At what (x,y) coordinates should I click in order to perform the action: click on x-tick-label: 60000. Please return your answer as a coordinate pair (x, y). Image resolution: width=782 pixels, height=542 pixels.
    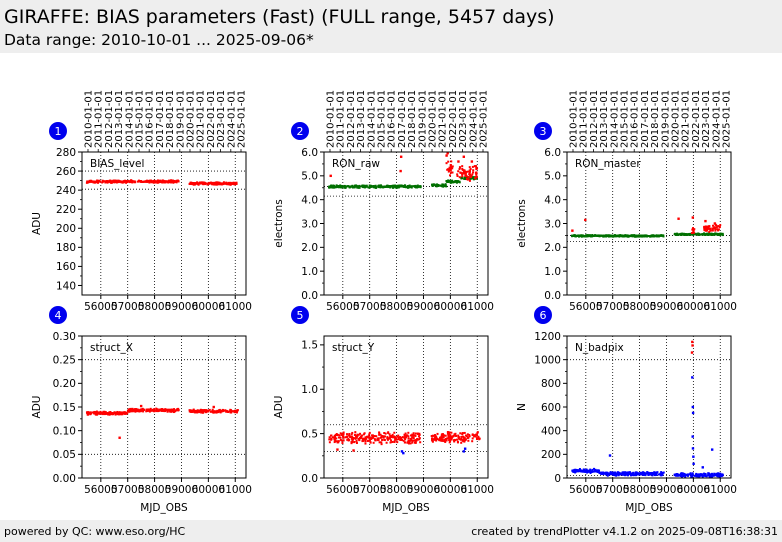
    Looking at the image, I should click on (450, 490).